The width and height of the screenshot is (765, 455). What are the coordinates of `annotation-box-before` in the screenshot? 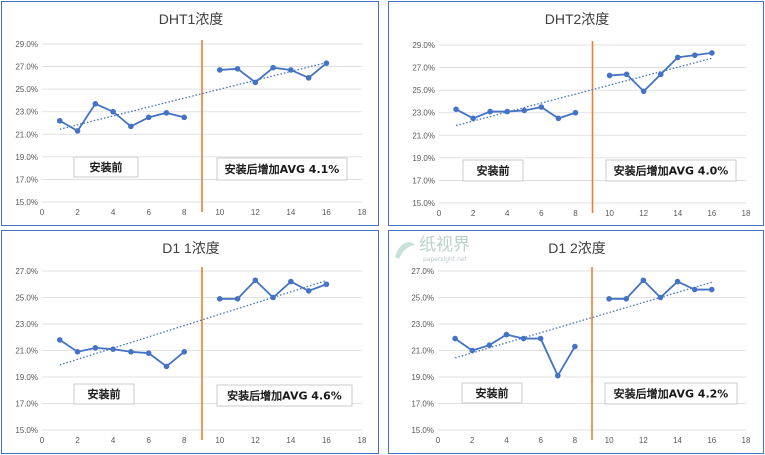 It's located at (106, 167).